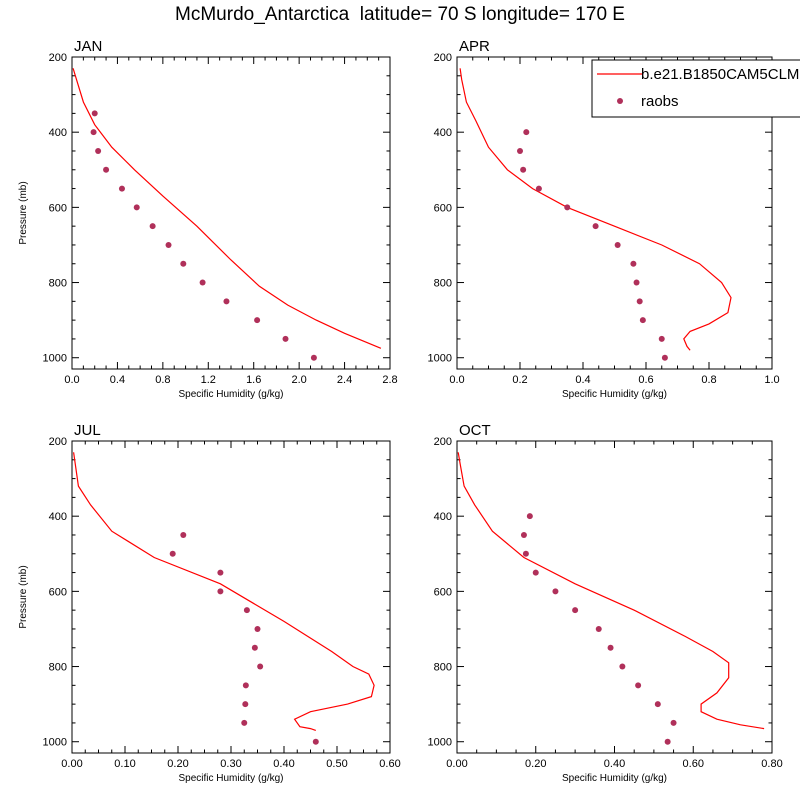 This screenshot has width=800, height=800. What do you see at coordinates (389, 764) in the screenshot?
I see `x-tick-label: 0.60` at bounding box center [389, 764].